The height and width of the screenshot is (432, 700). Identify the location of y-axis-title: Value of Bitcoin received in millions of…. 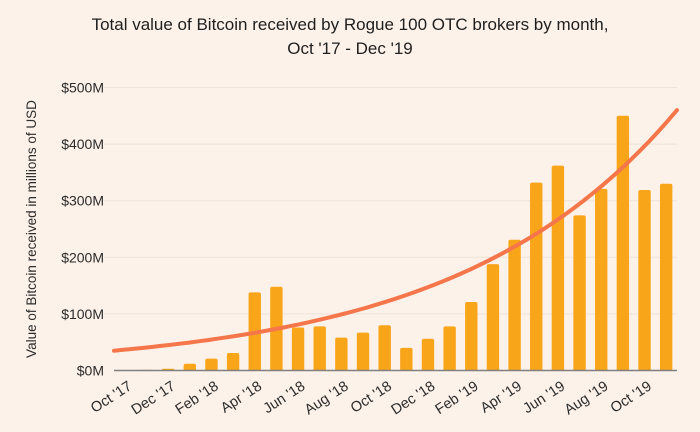
(31, 229).